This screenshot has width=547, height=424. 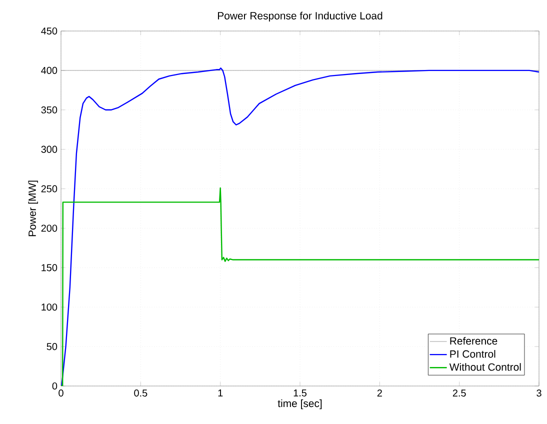 I want to click on y-tick-label: 50, so click(x=52, y=346).